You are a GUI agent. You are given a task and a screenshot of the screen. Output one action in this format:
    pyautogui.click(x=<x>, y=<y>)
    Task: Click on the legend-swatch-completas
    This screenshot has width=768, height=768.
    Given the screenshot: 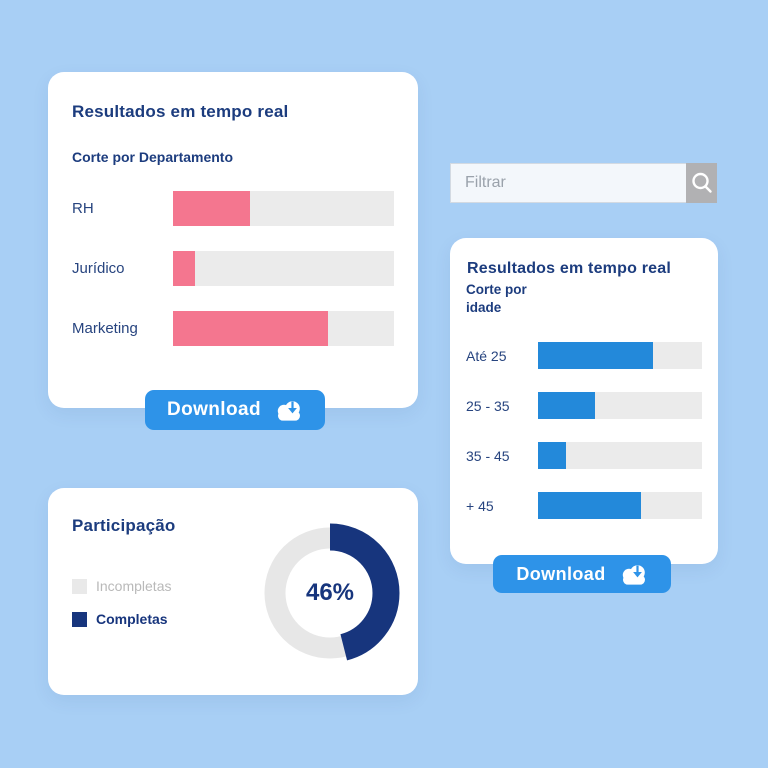 What is the action you would take?
    pyautogui.click(x=79, y=619)
    